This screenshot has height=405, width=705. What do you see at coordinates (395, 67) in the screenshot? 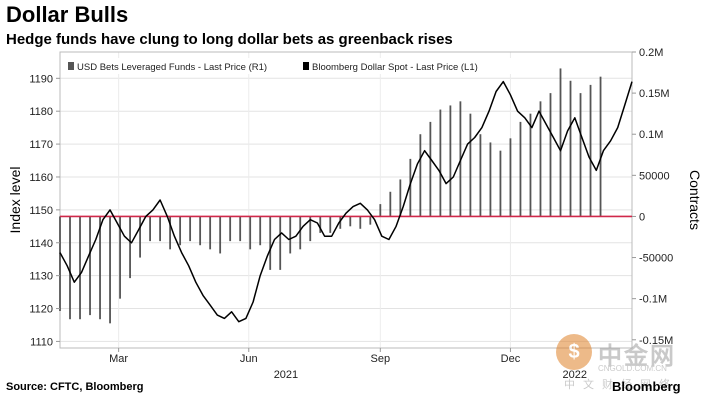
I see `legend-label: Bloomberg Dollar Spot - Last Price (L1)` at bounding box center [395, 67].